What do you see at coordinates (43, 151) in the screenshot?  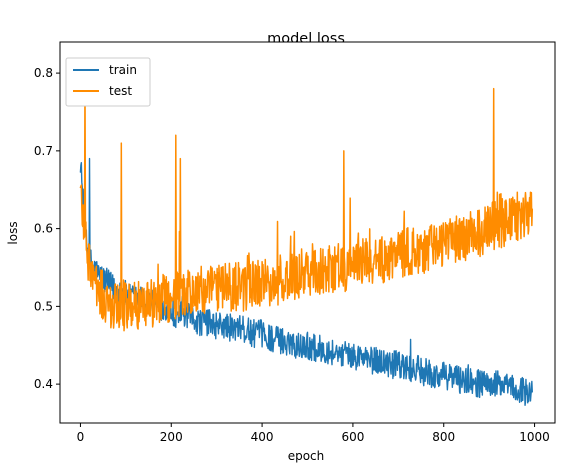 I see `y-tick-label: 0.7` at bounding box center [43, 151].